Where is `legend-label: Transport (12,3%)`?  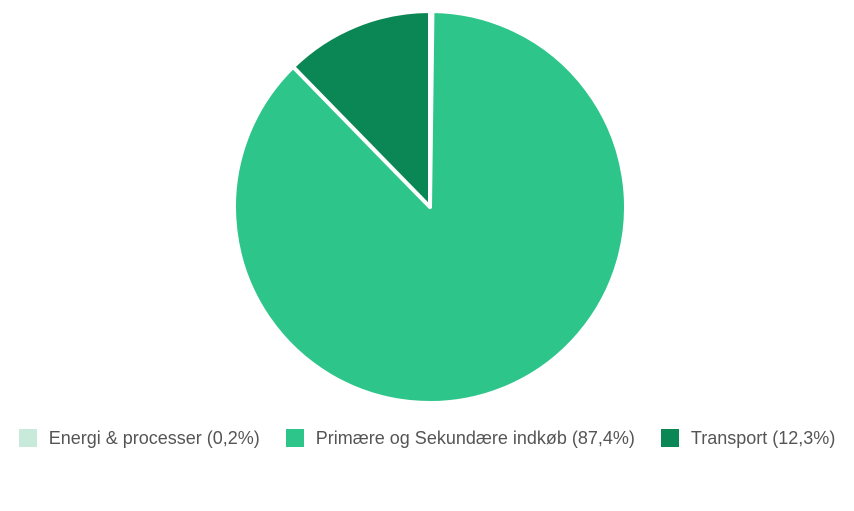 legend-label: Transport (12,3%) is located at coordinates (763, 437).